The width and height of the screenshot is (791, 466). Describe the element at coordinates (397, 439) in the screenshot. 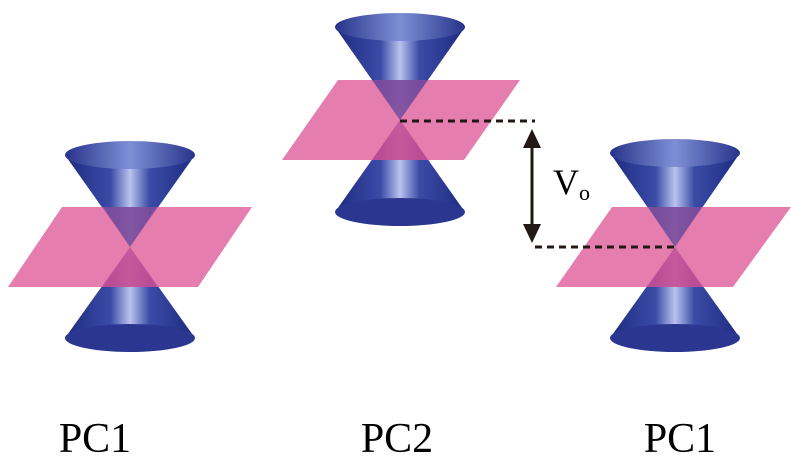

I see `cone-label-middle: PC2` at that location.